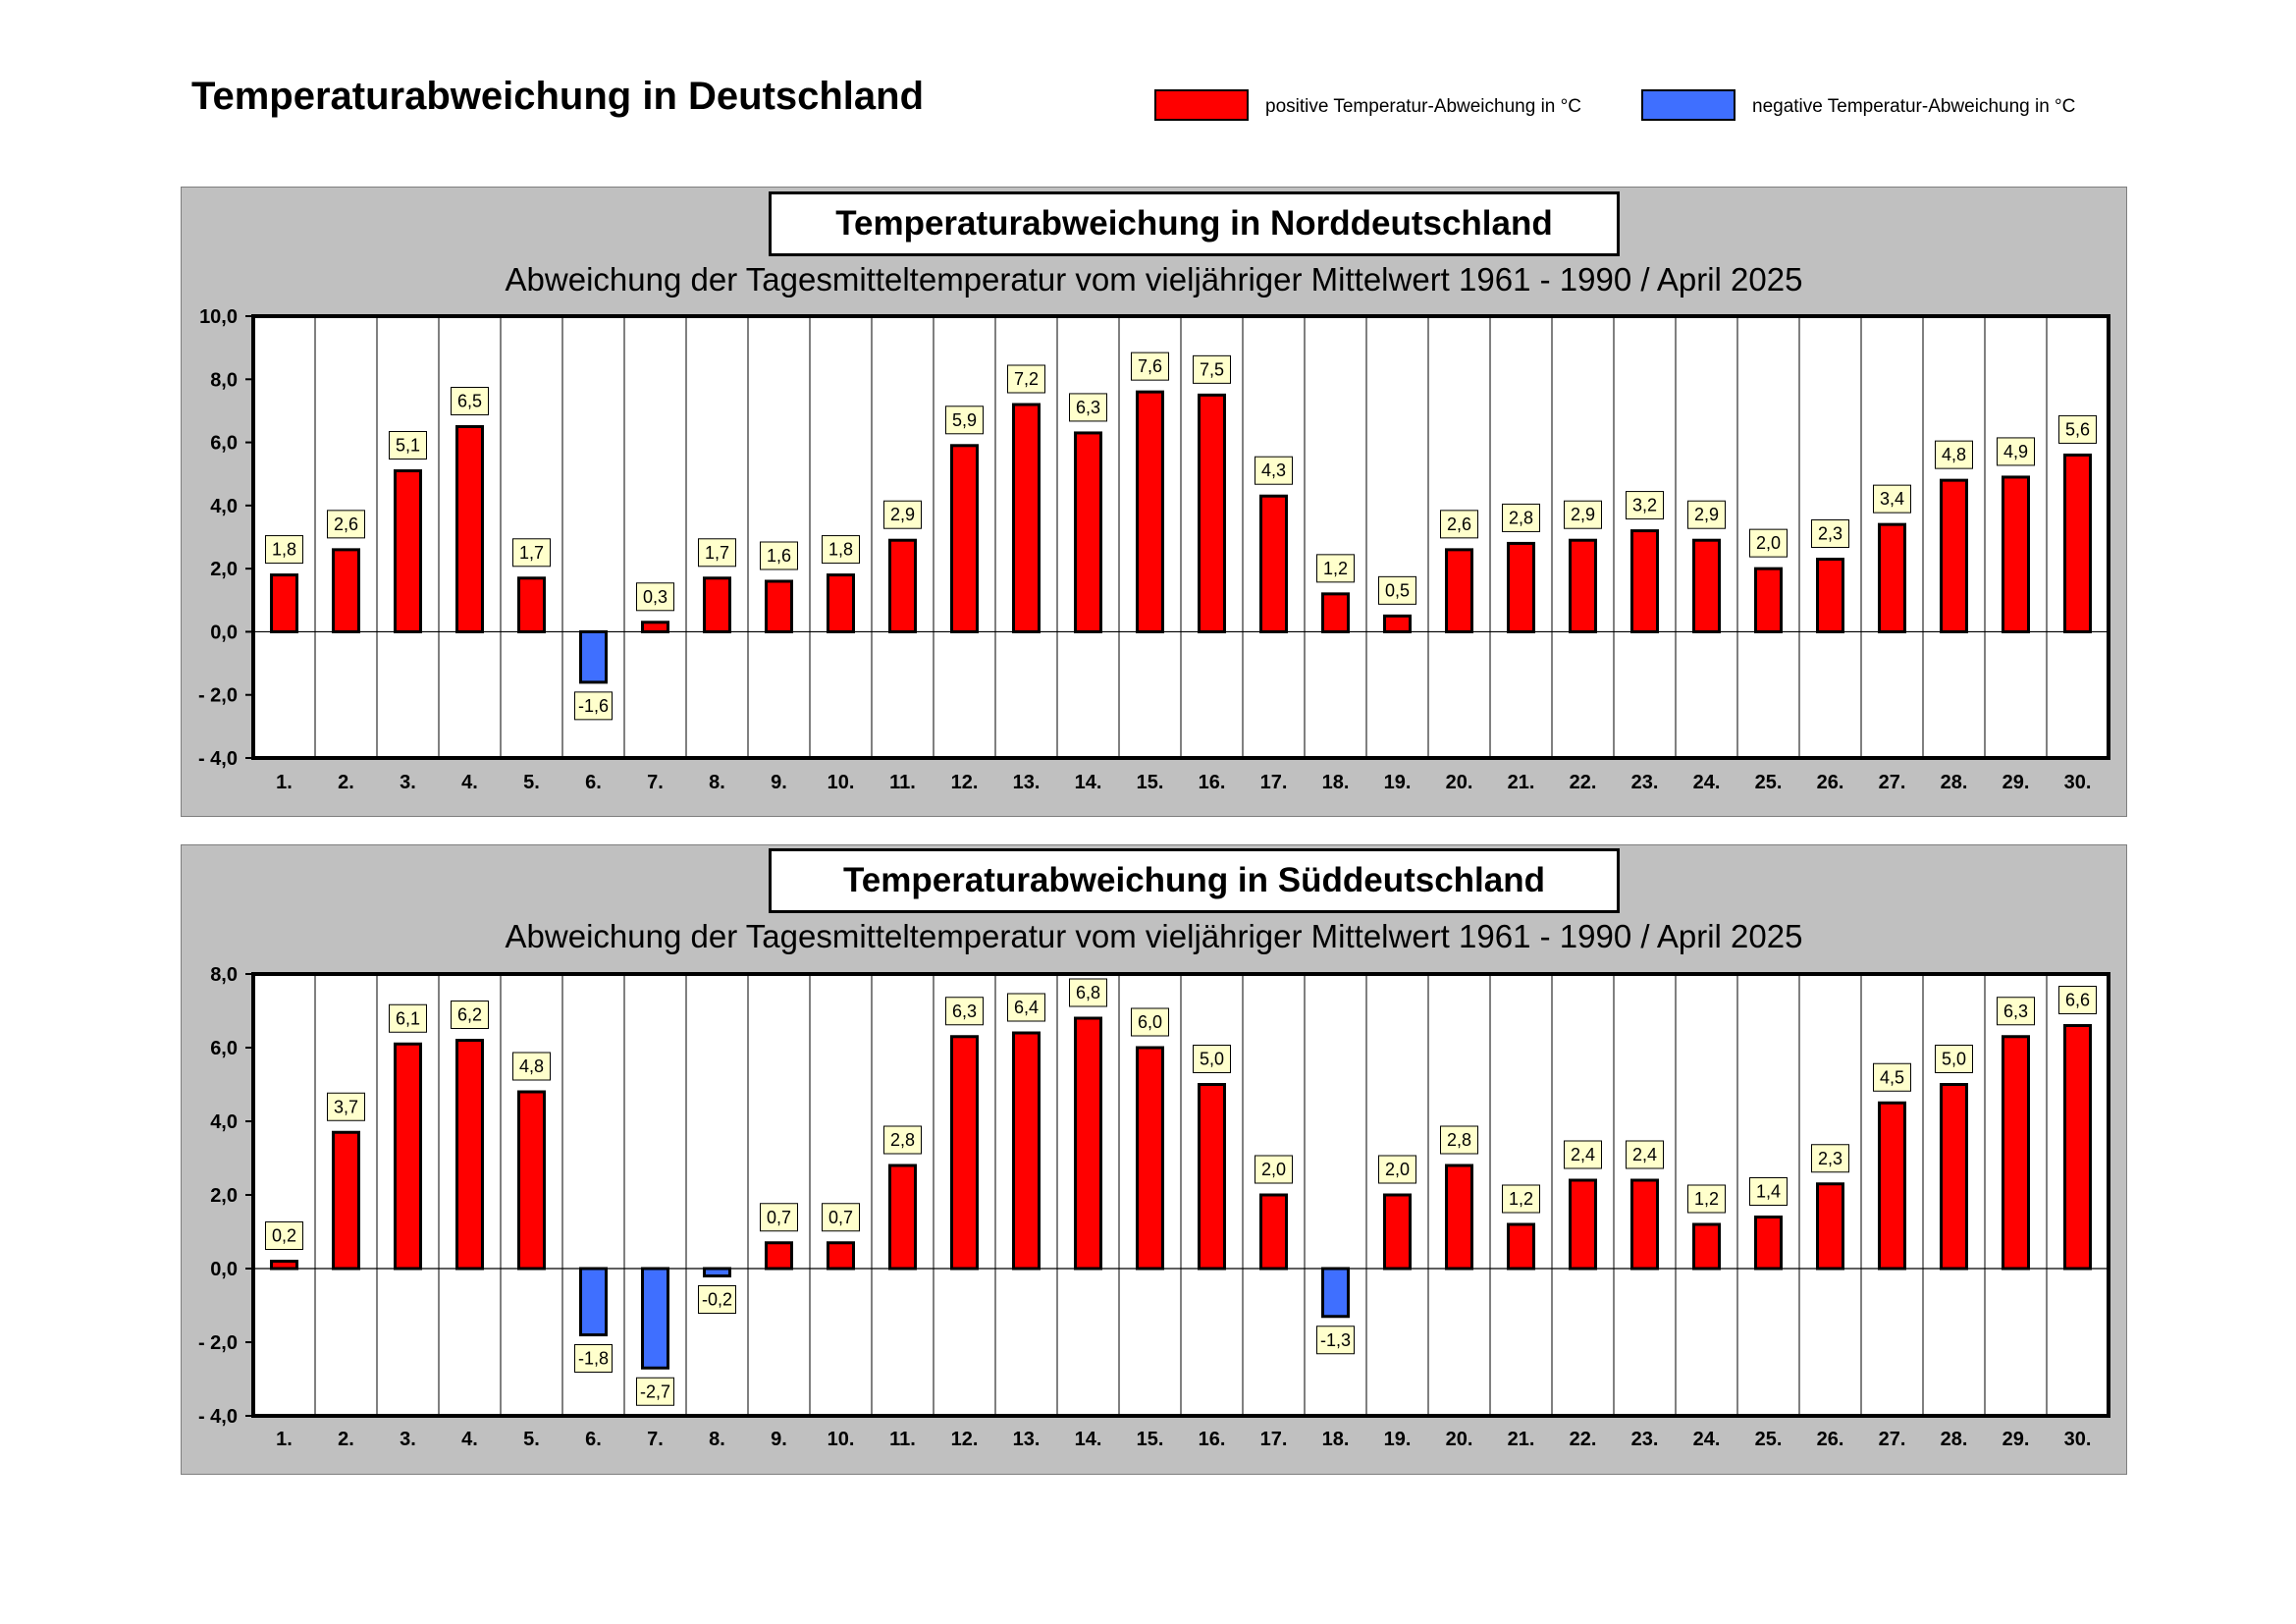 This screenshot has height=1624, width=2296. What do you see at coordinates (1892, 499) in the screenshot?
I see `data-label: 3,4` at bounding box center [1892, 499].